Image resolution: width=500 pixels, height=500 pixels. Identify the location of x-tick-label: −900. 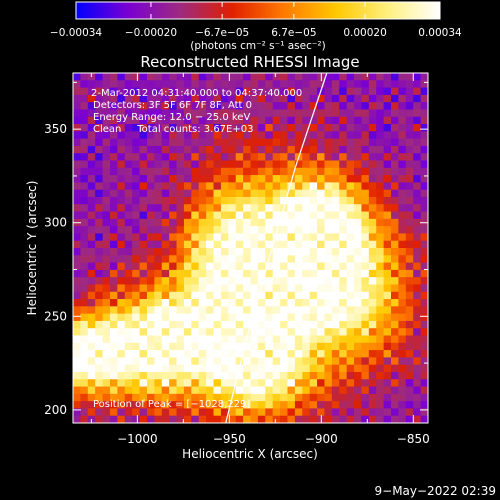
(321, 439).